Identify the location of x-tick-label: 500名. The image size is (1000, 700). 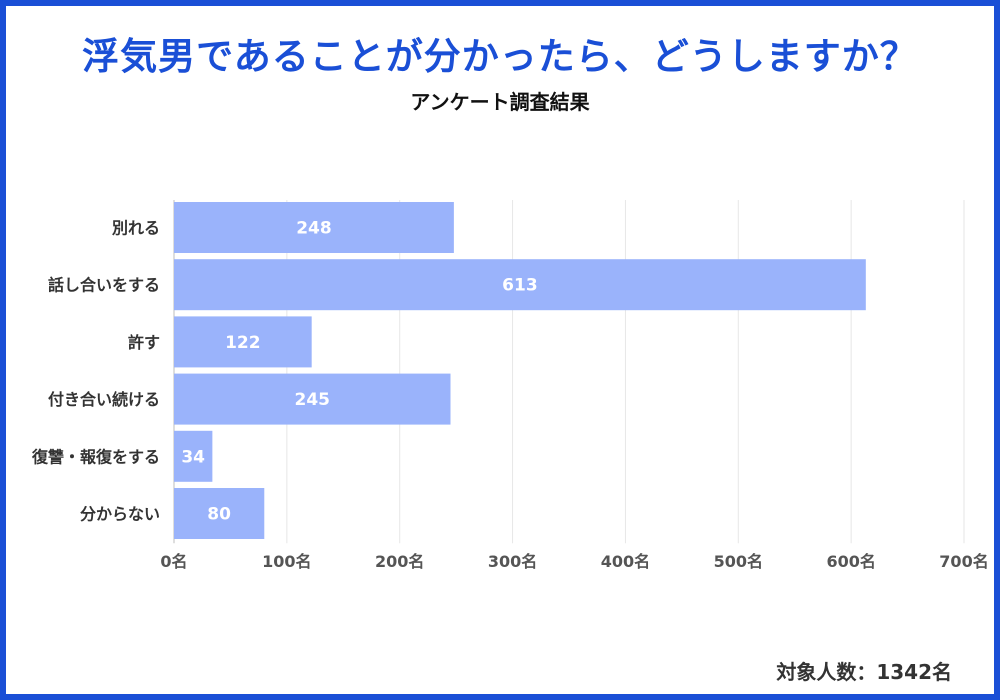
(738, 561).